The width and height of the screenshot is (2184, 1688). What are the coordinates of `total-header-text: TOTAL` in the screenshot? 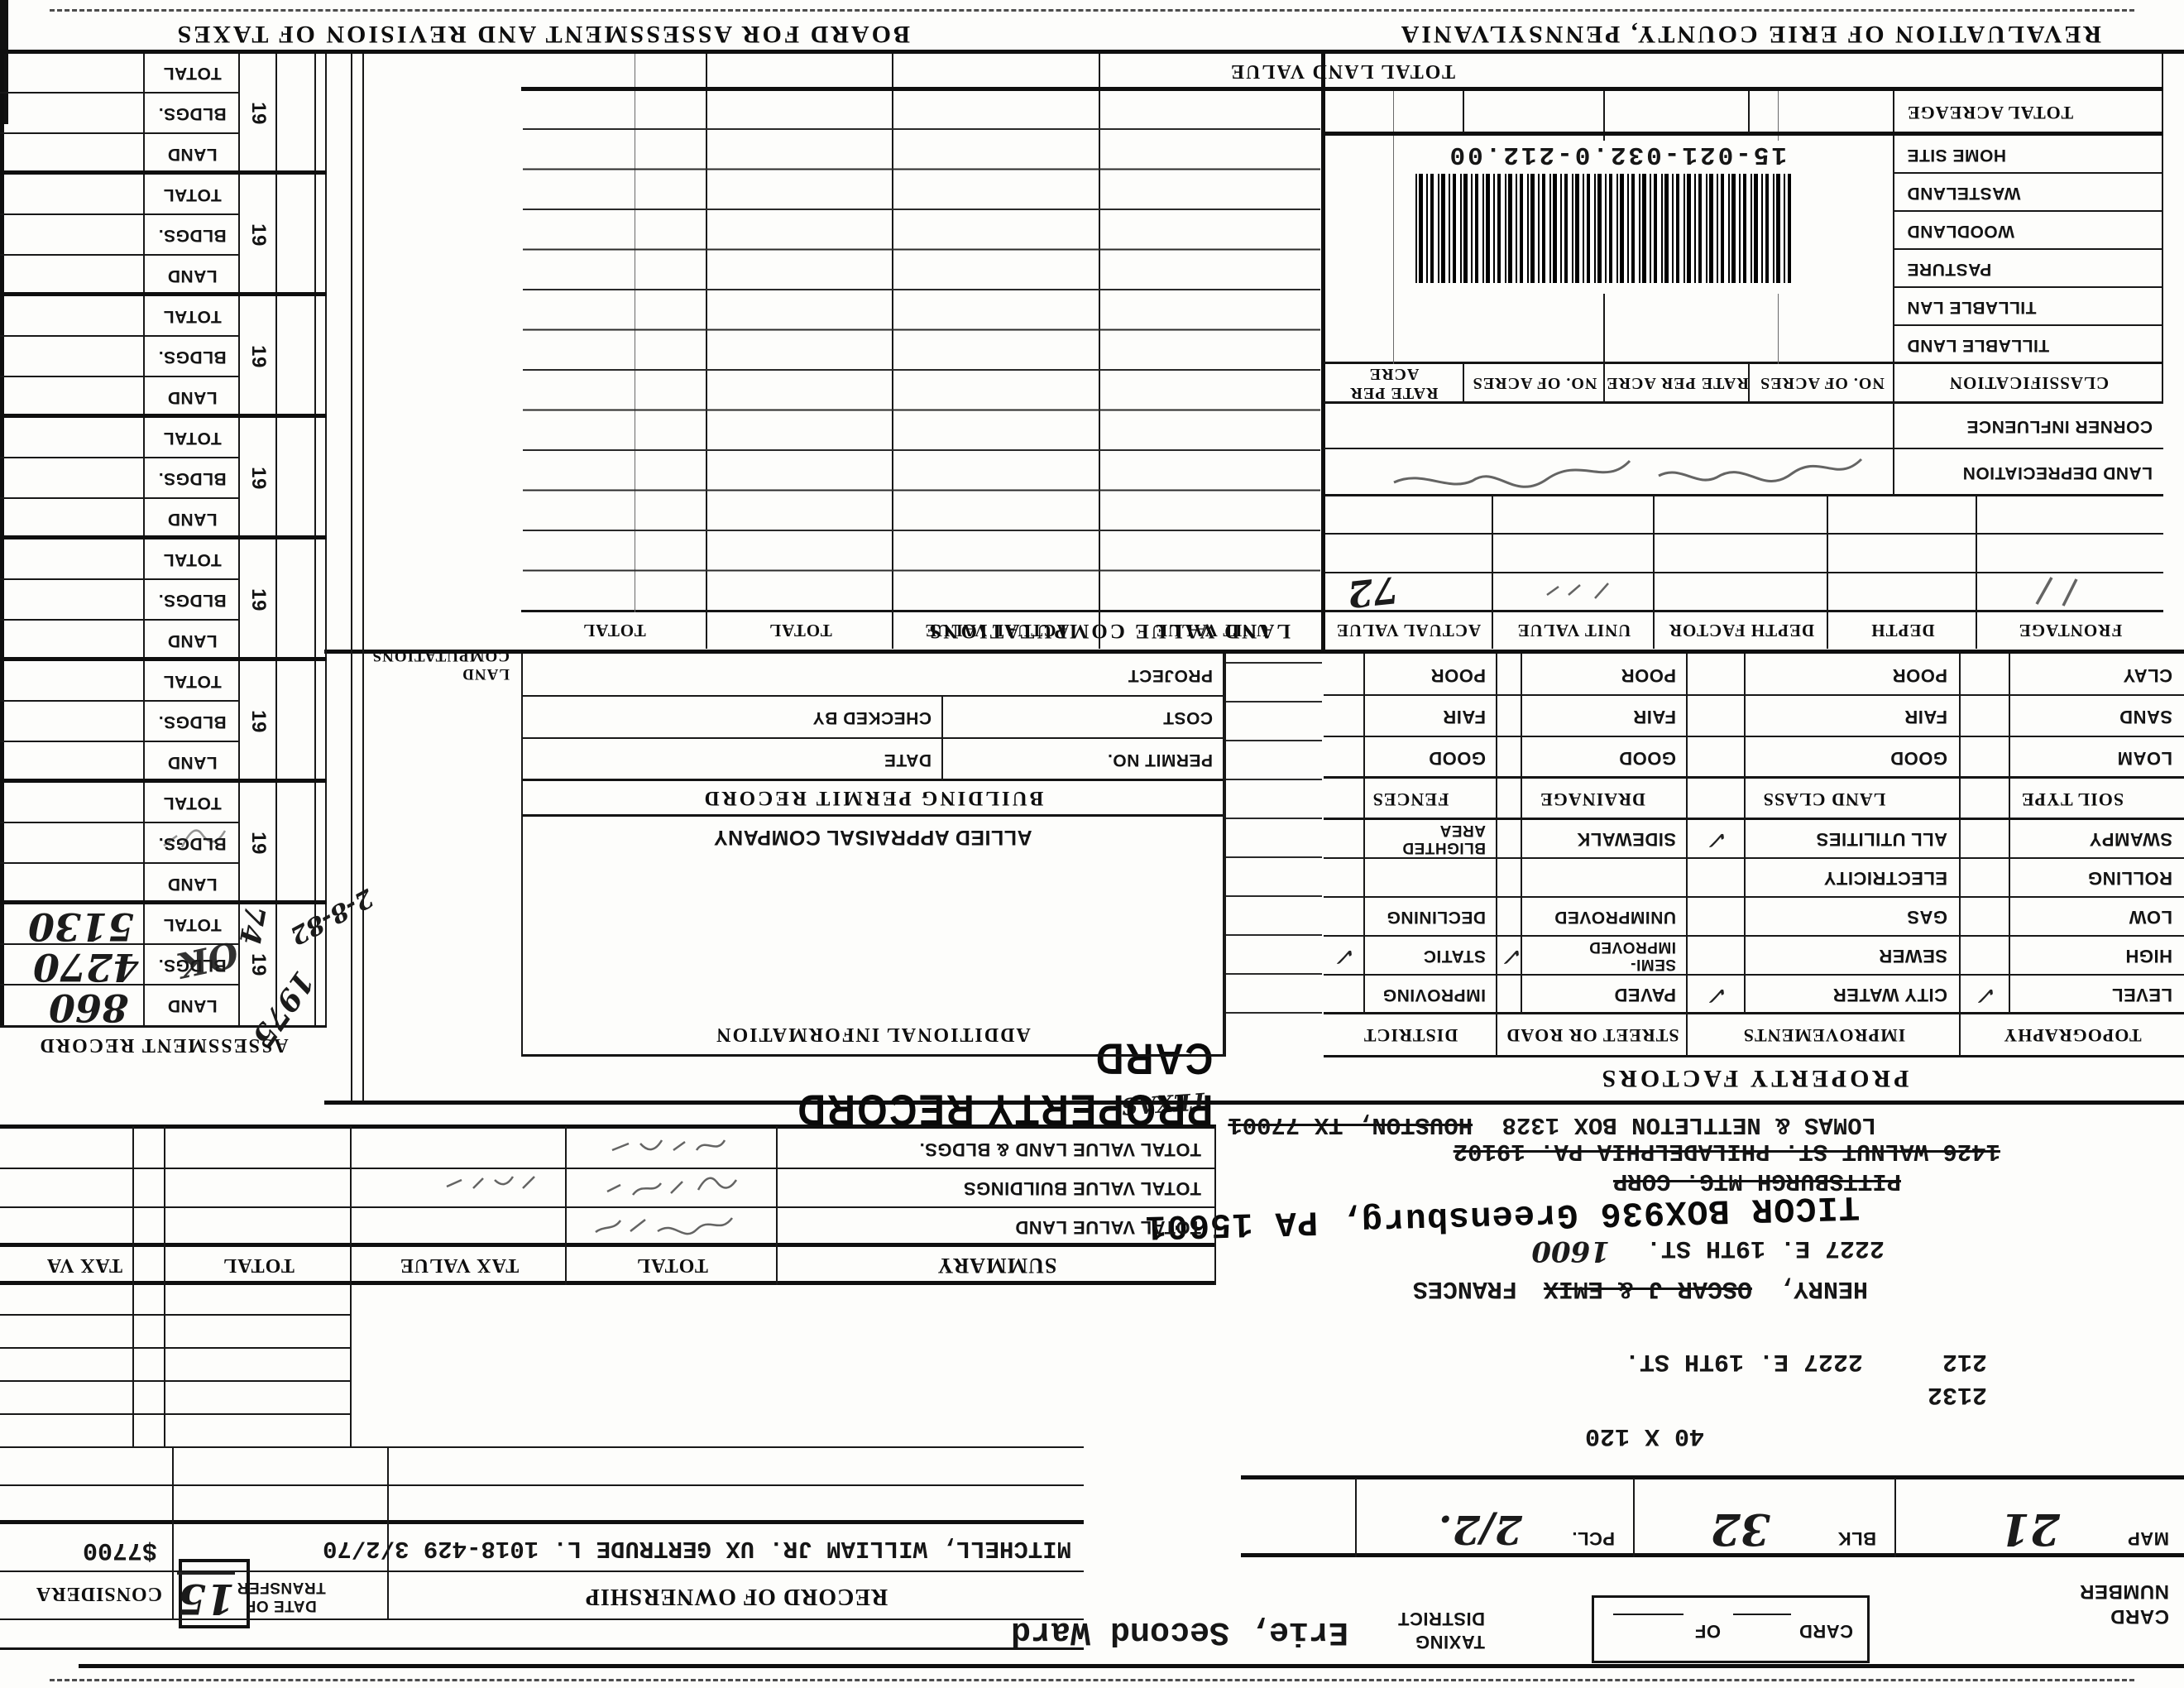 It's located at (800, 631).